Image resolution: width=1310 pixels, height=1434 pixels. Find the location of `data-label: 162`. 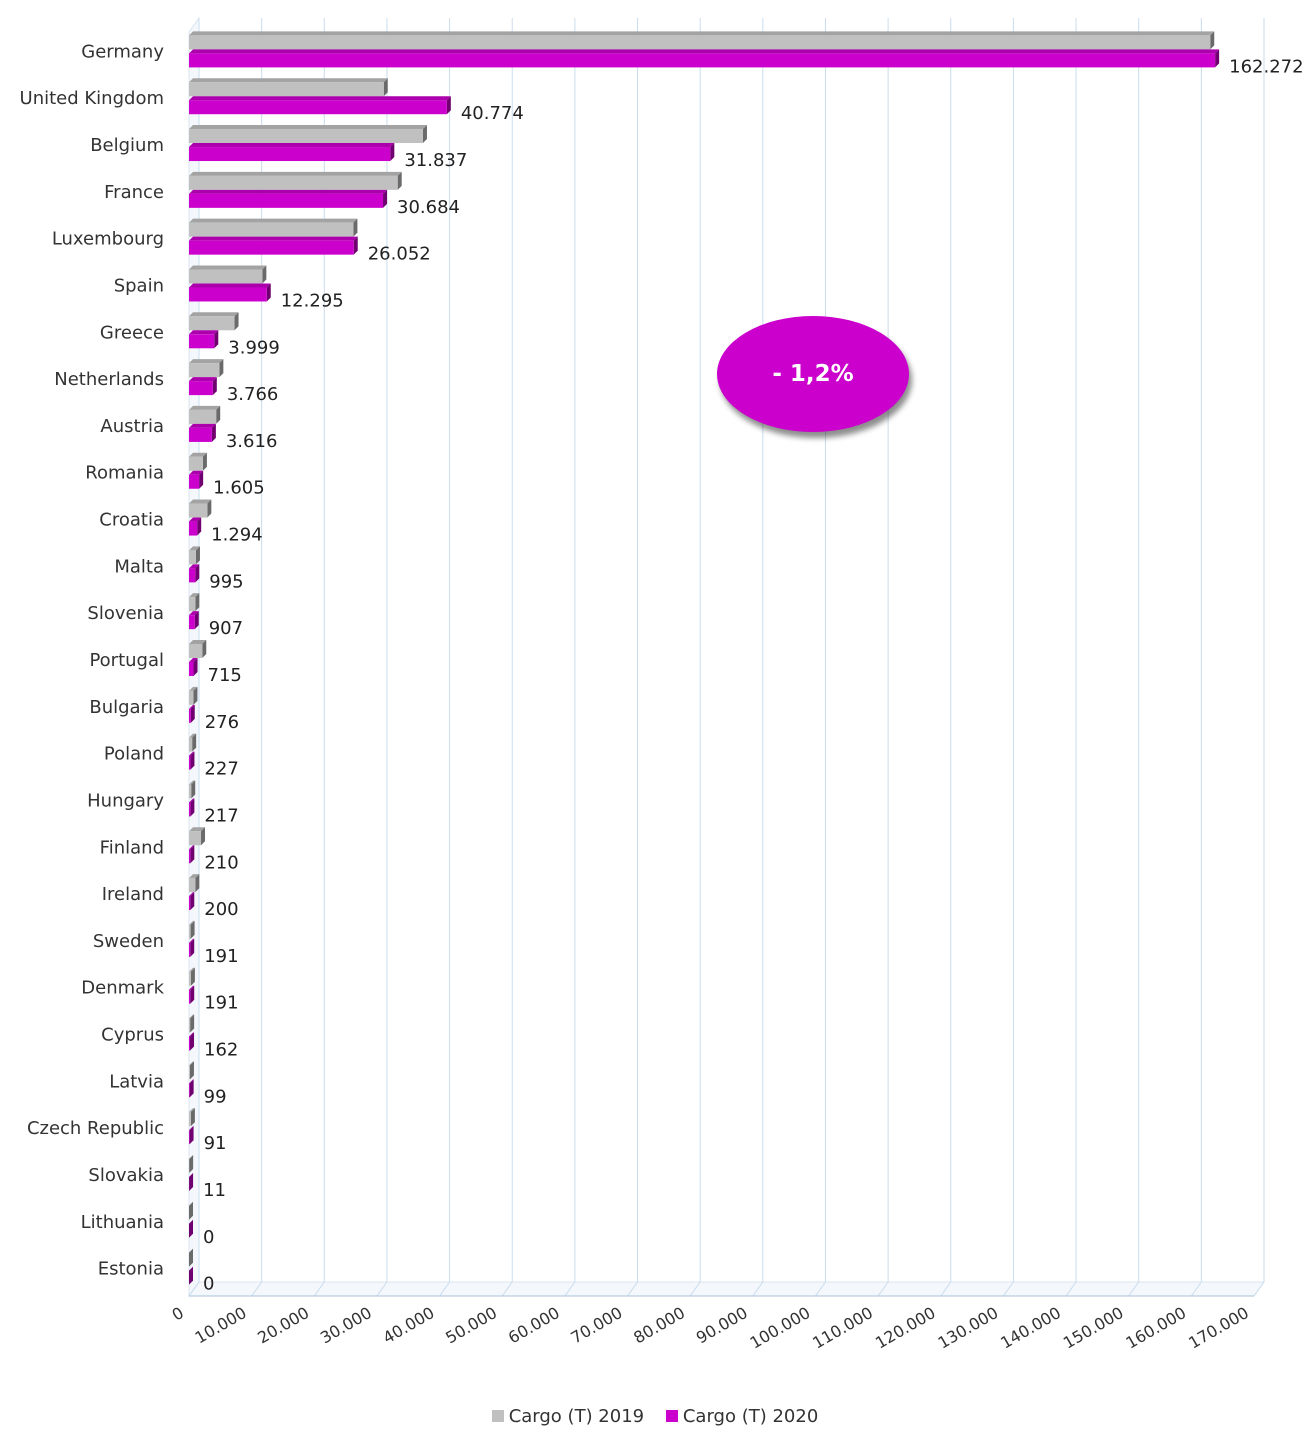

data-label: 162 is located at coordinates (221, 1050).